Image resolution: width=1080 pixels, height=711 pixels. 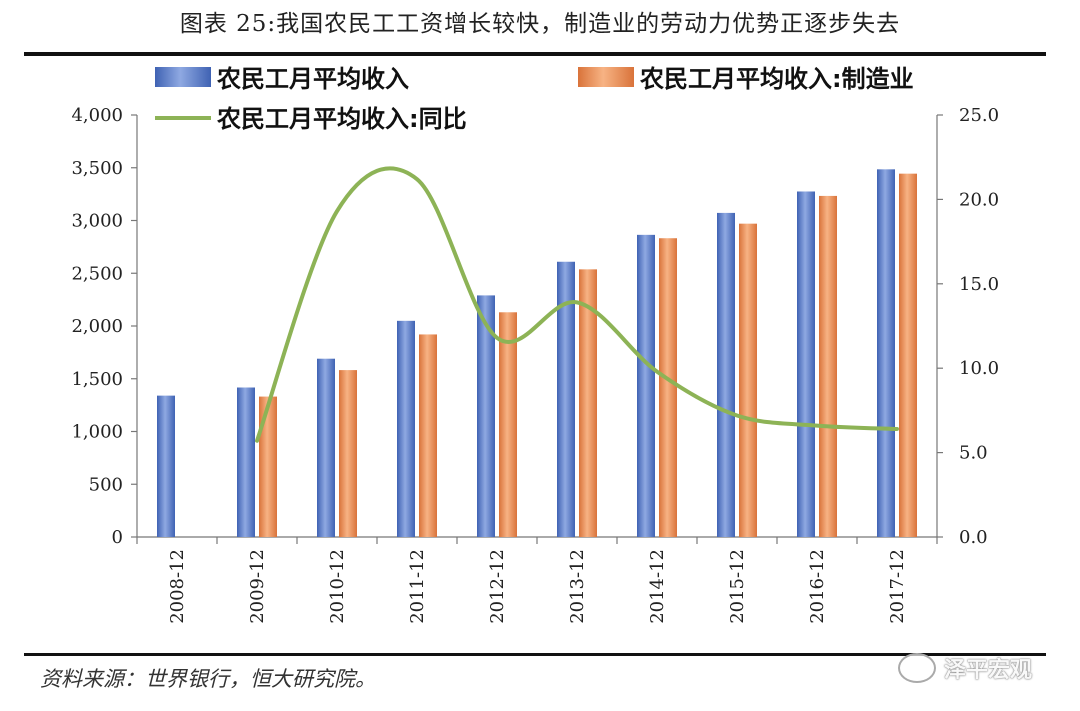 What do you see at coordinates (979, 284) in the screenshot?
I see `right-tick-label: 15.0` at bounding box center [979, 284].